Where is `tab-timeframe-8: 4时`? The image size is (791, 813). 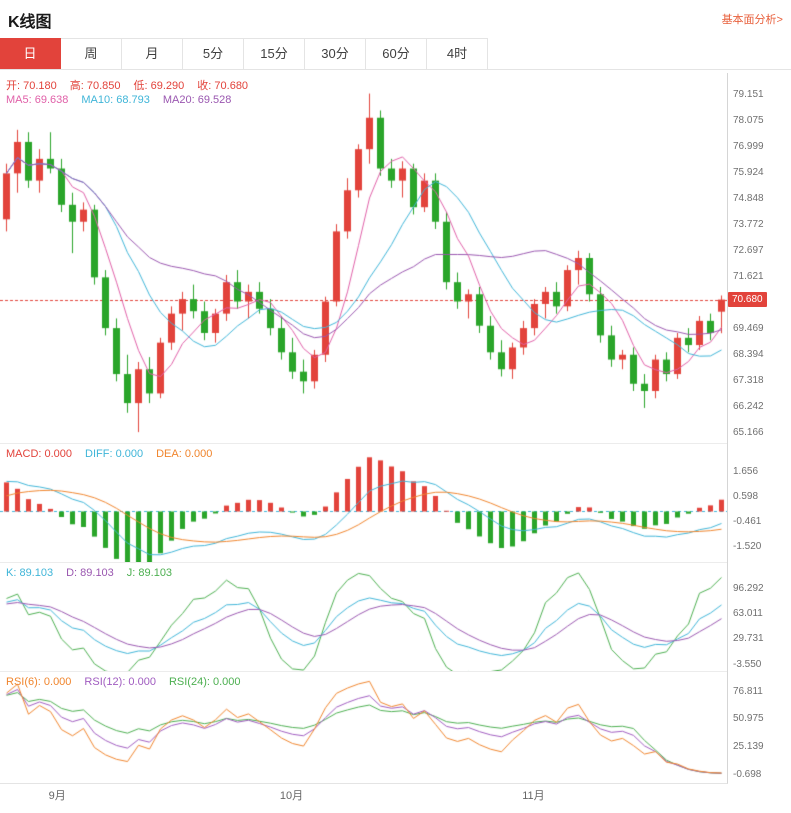 tab-timeframe-8: 4时 is located at coordinates (457, 53).